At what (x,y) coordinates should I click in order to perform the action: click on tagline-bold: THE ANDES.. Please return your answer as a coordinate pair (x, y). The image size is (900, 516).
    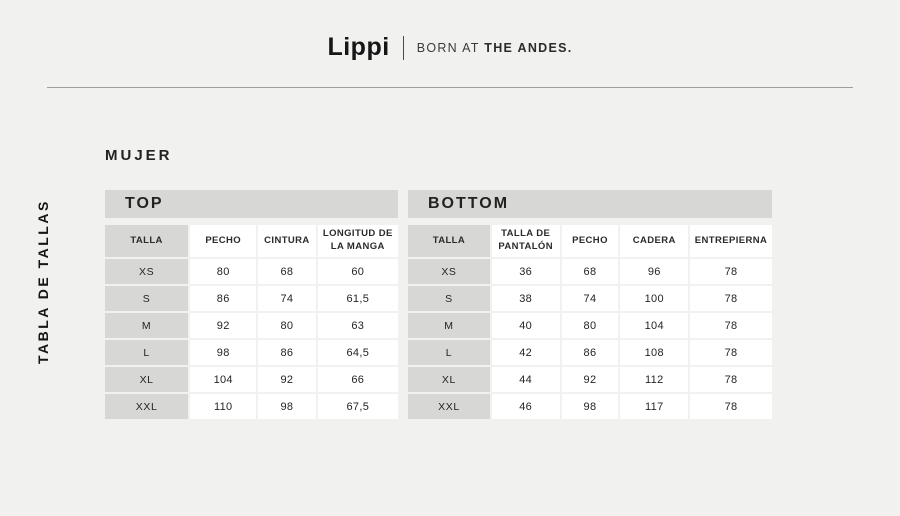
    Looking at the image, I should click on (528, 47).